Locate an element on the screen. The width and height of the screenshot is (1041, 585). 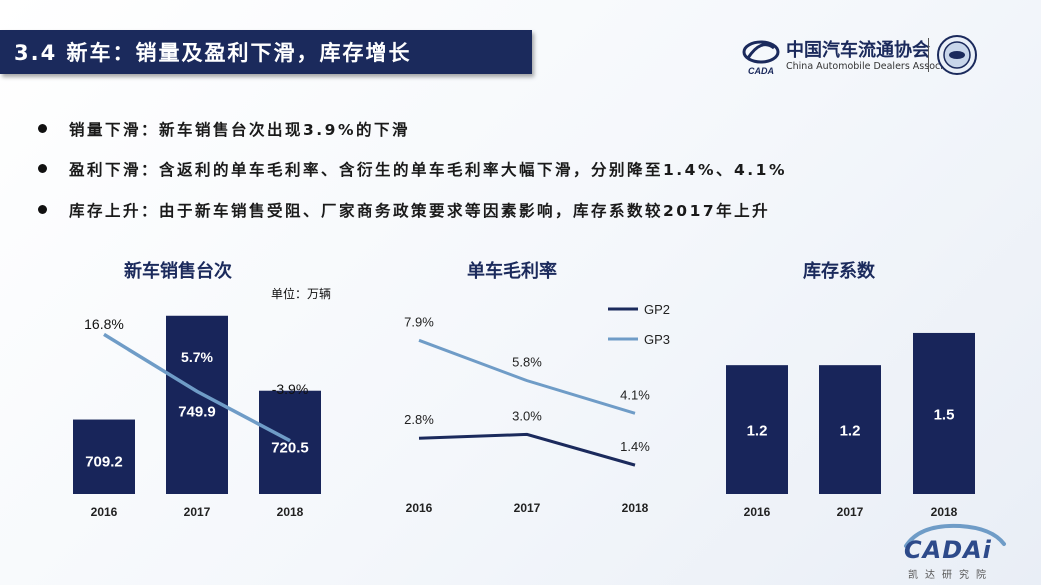
cada-logo-icon: CADA is located at coordinates (761, 58).